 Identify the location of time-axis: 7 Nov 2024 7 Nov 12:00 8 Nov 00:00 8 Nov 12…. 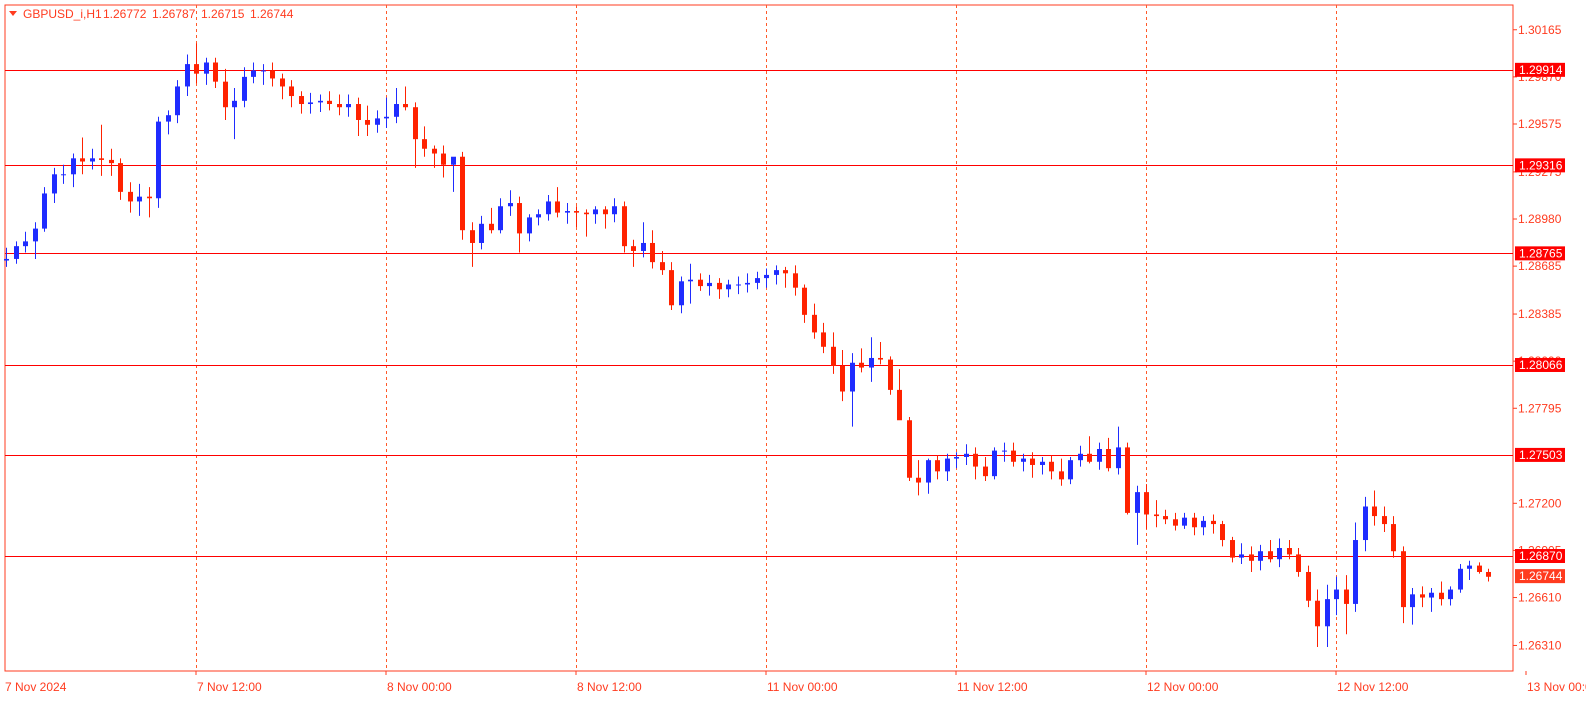
(795, 682).